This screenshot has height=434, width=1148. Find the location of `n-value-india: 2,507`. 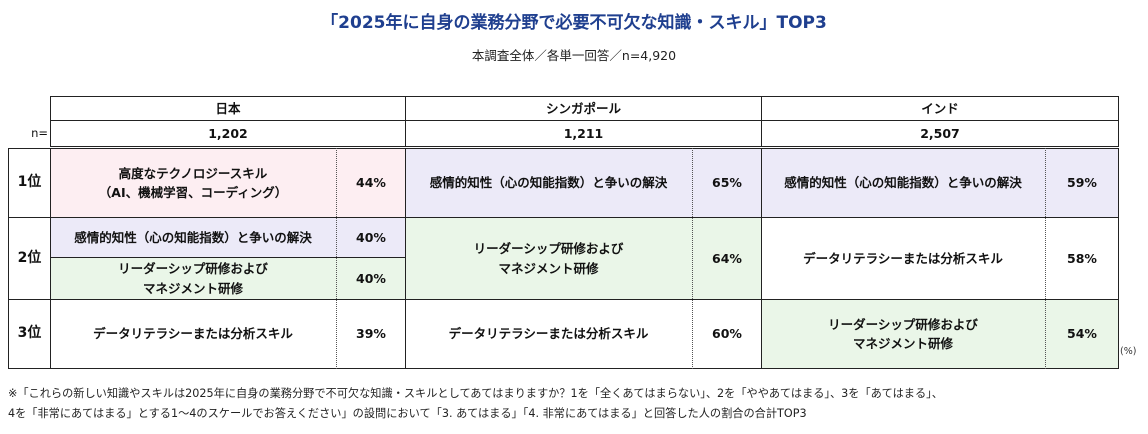

n-value-india: 2,507 is located at coordinates (940, 133).